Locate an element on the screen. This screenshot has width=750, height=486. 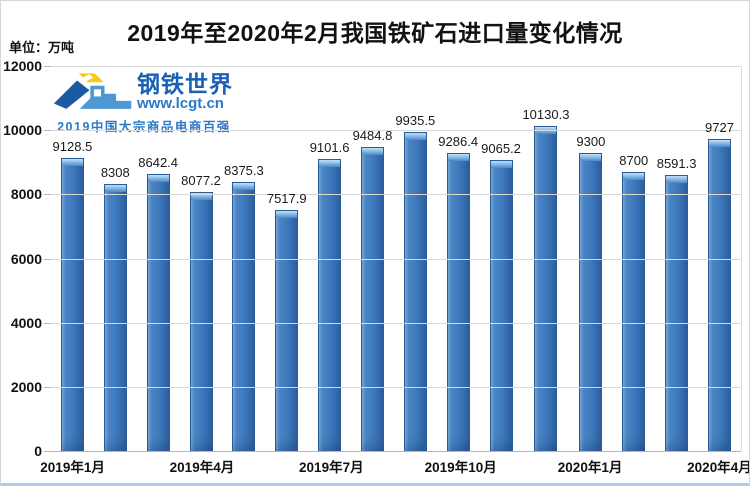
bar-value-label: 9286.4 is located at coordinates (458, 142).